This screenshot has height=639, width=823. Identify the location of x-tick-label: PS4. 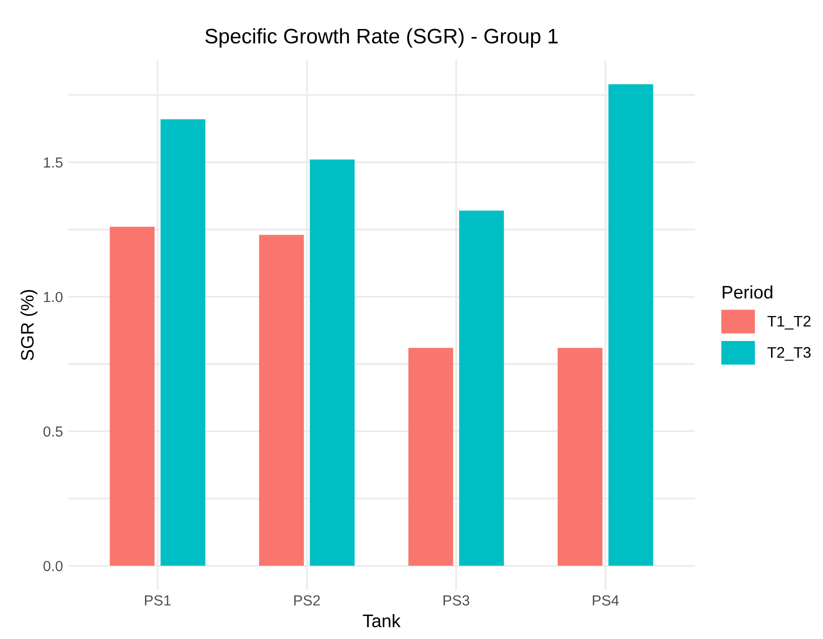
(605, 600).